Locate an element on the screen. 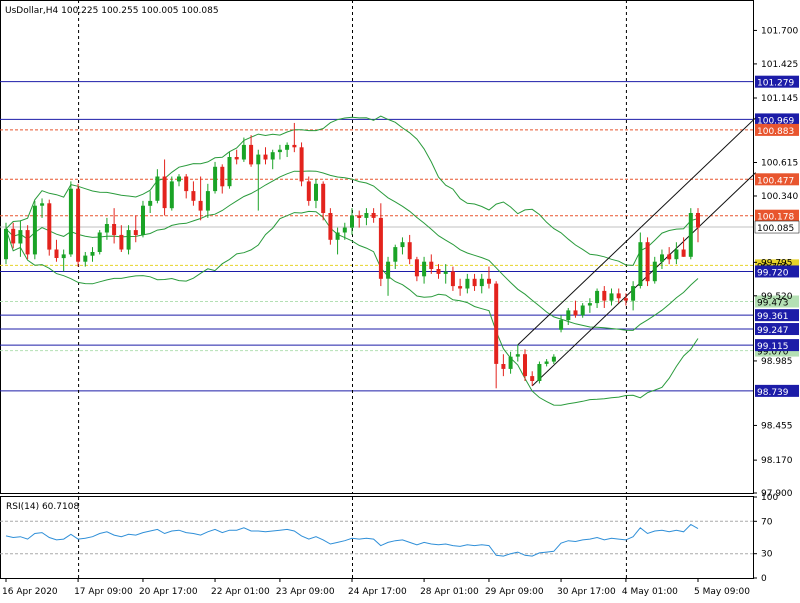  rsi-tick-label: 70 is located at coordinates (767, 522).